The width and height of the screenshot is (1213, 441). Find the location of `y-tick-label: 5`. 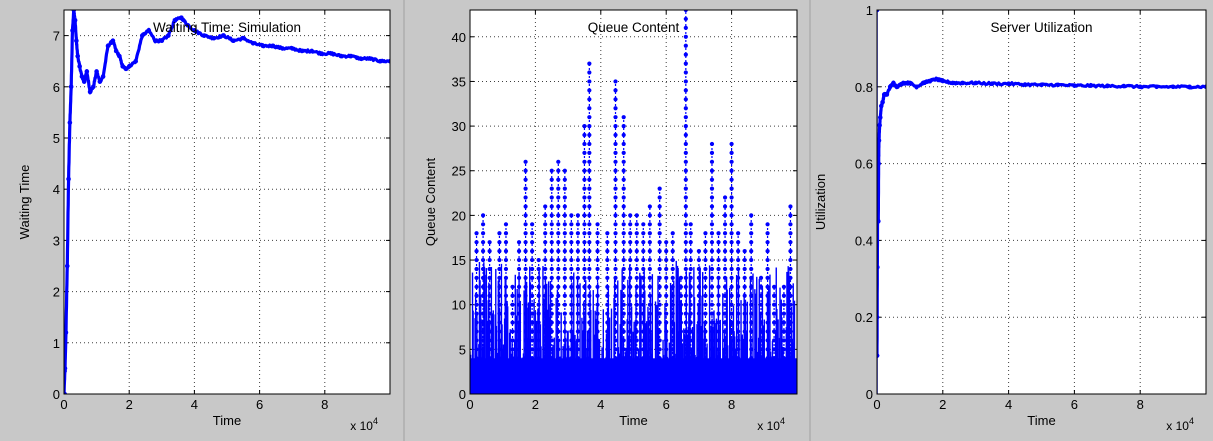

y-tick-label: 5 is located at coordinates (56, 138).